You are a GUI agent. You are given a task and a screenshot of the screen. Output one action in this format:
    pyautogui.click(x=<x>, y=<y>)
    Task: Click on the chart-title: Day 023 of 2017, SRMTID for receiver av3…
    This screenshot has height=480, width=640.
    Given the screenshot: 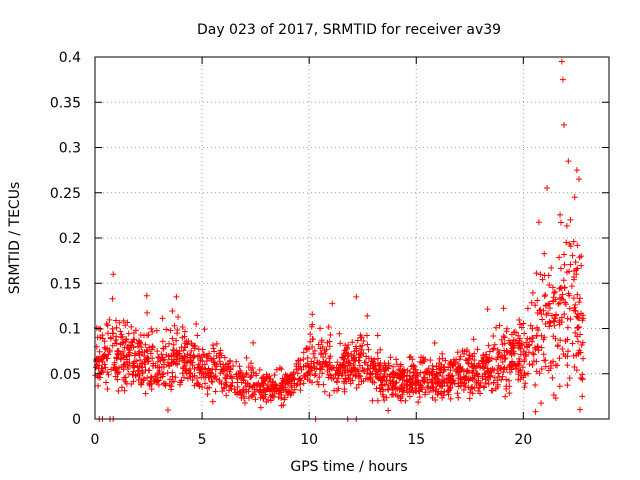 What is the action you would take?
    pyautogui.click(x=349, y=30)
    